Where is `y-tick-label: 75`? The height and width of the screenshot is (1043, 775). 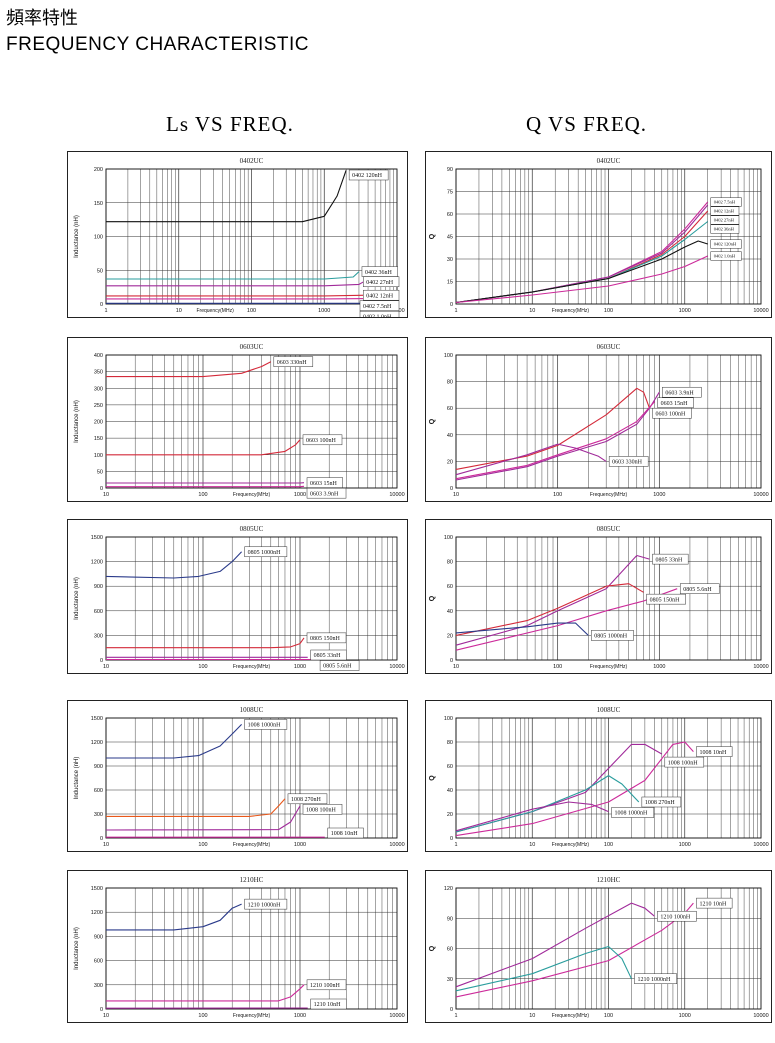 y-tick-label: 75 is located at coordinates (450, 193).